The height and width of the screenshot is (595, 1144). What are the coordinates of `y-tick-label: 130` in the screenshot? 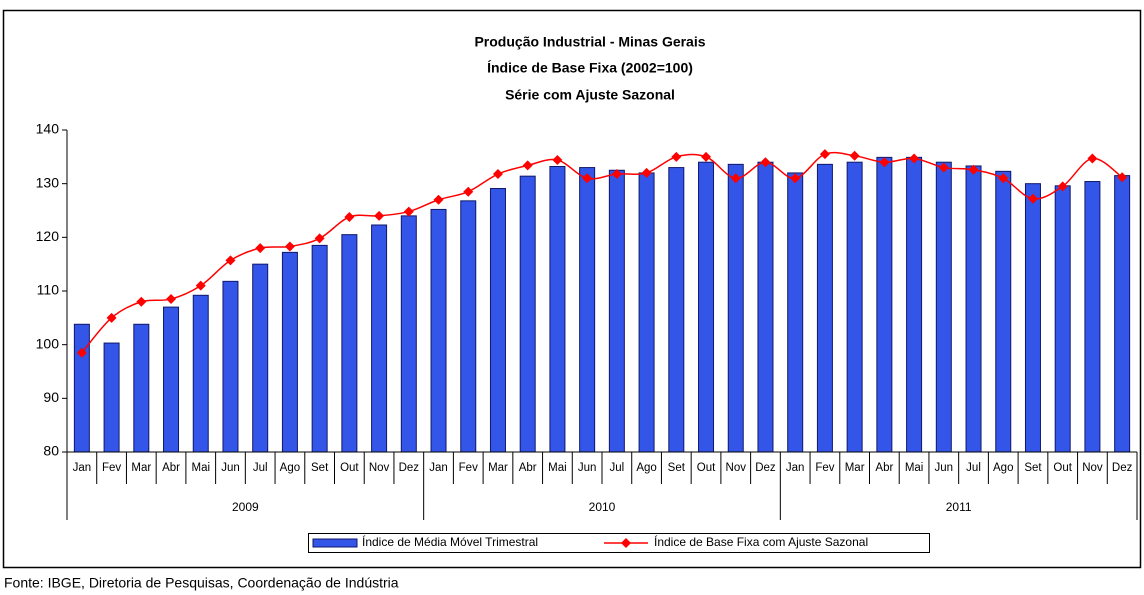 It's located at (48, 182).